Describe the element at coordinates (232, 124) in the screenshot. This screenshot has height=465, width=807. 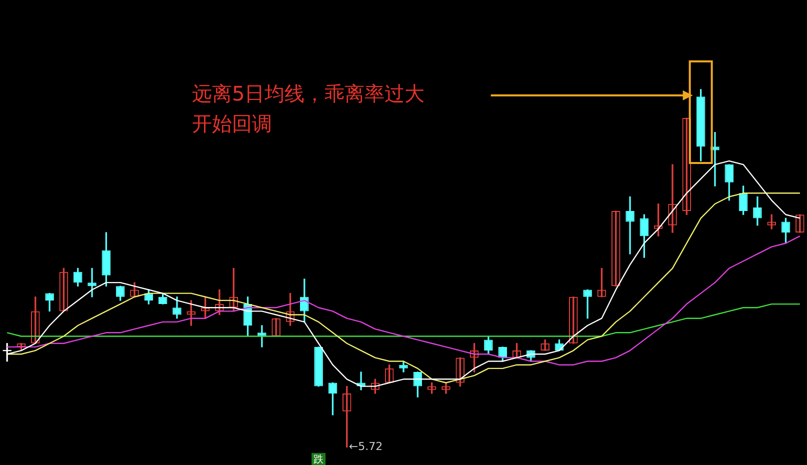
I see `annotation: 开始回调` at that location.